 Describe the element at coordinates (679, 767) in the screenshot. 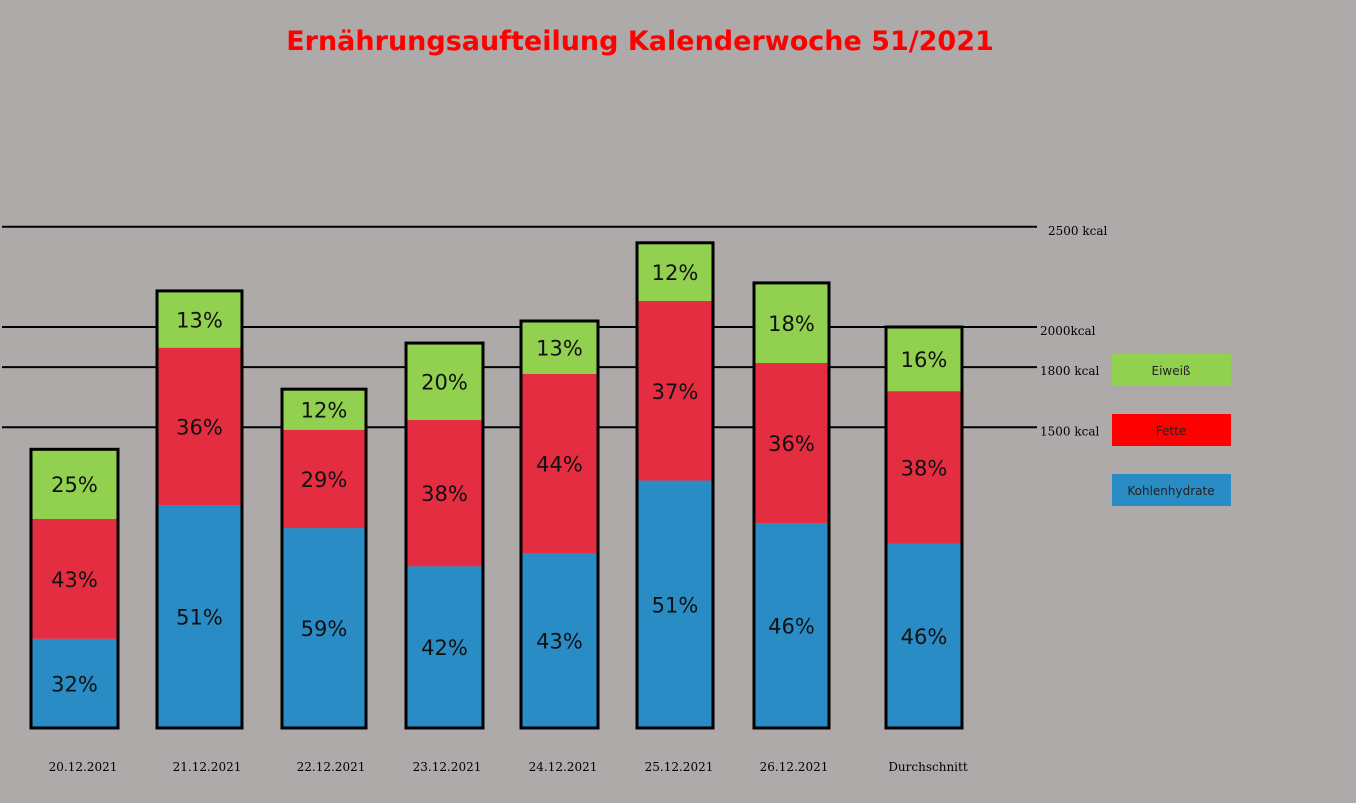

I see `x-tick-label-6: 25.12.2021` at that location.